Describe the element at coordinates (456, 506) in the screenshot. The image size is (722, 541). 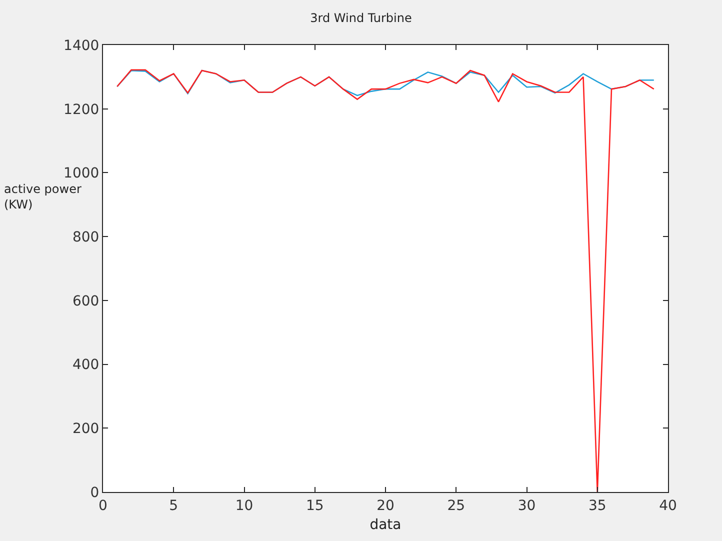
I see `x-tick-label: 25` at that location.